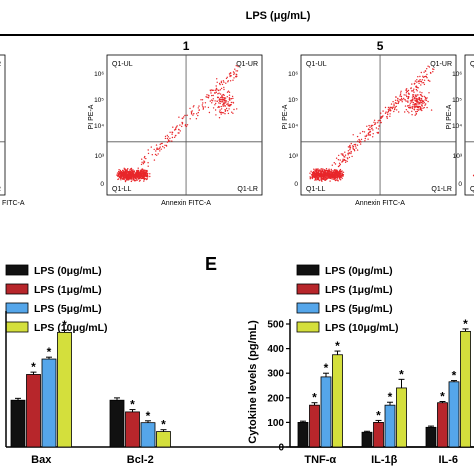  I want to click on quadrant-label-ul: Q1-UL, so click(472, 64).